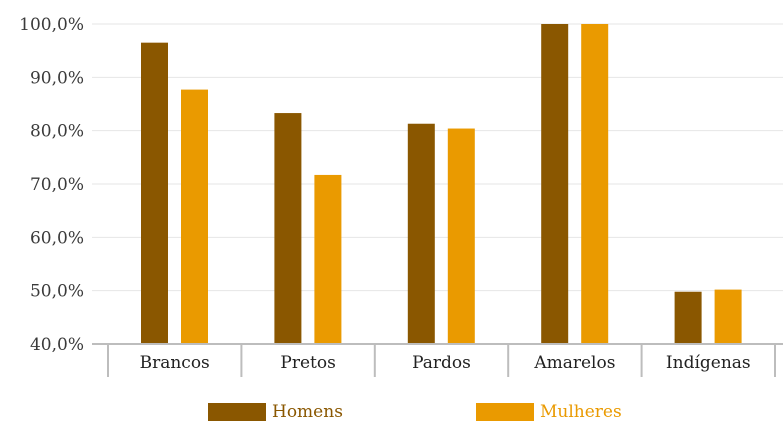  Describe the element at coordinates (51, 25) in the screenshot. I see `y-tick-label: 100,0%` at that location.